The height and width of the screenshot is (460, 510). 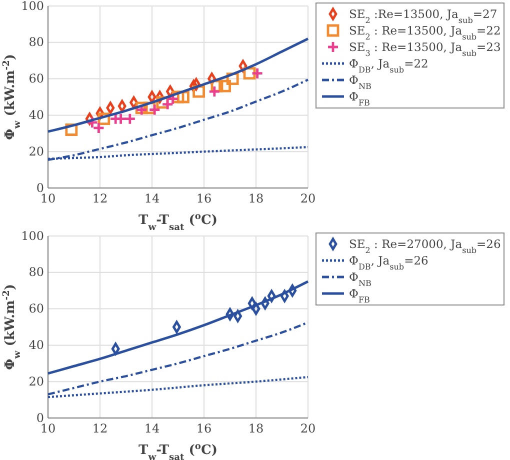 What do you see at coordinates (425, 245) in the screenshot?
I see `legend-label: SE$_{2}$ : Re=27000, Ja$_{sub}$=26` at bounding box center [425, 245].